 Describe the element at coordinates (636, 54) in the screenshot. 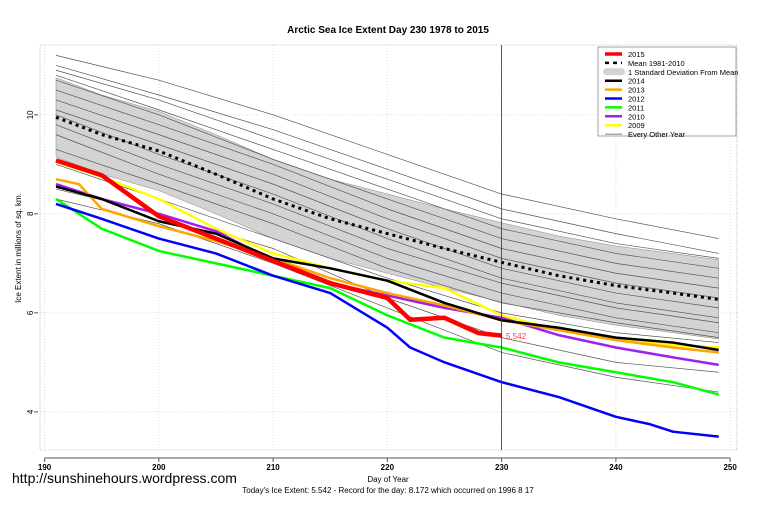

I see `legend-label: 2015` at that location.